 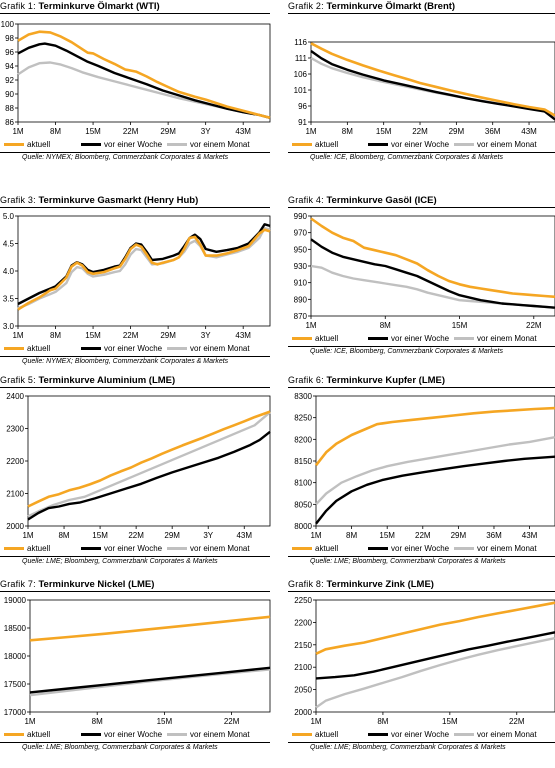 I want to click on chart-title: Grafik 5: Terminkurve Aluminium (LME), so click(x=87, y=380).